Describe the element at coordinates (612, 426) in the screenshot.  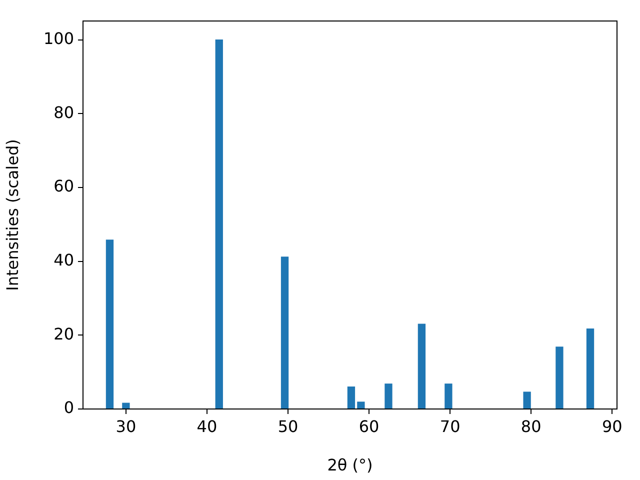
I see `x-tick-label: 90` at that location.